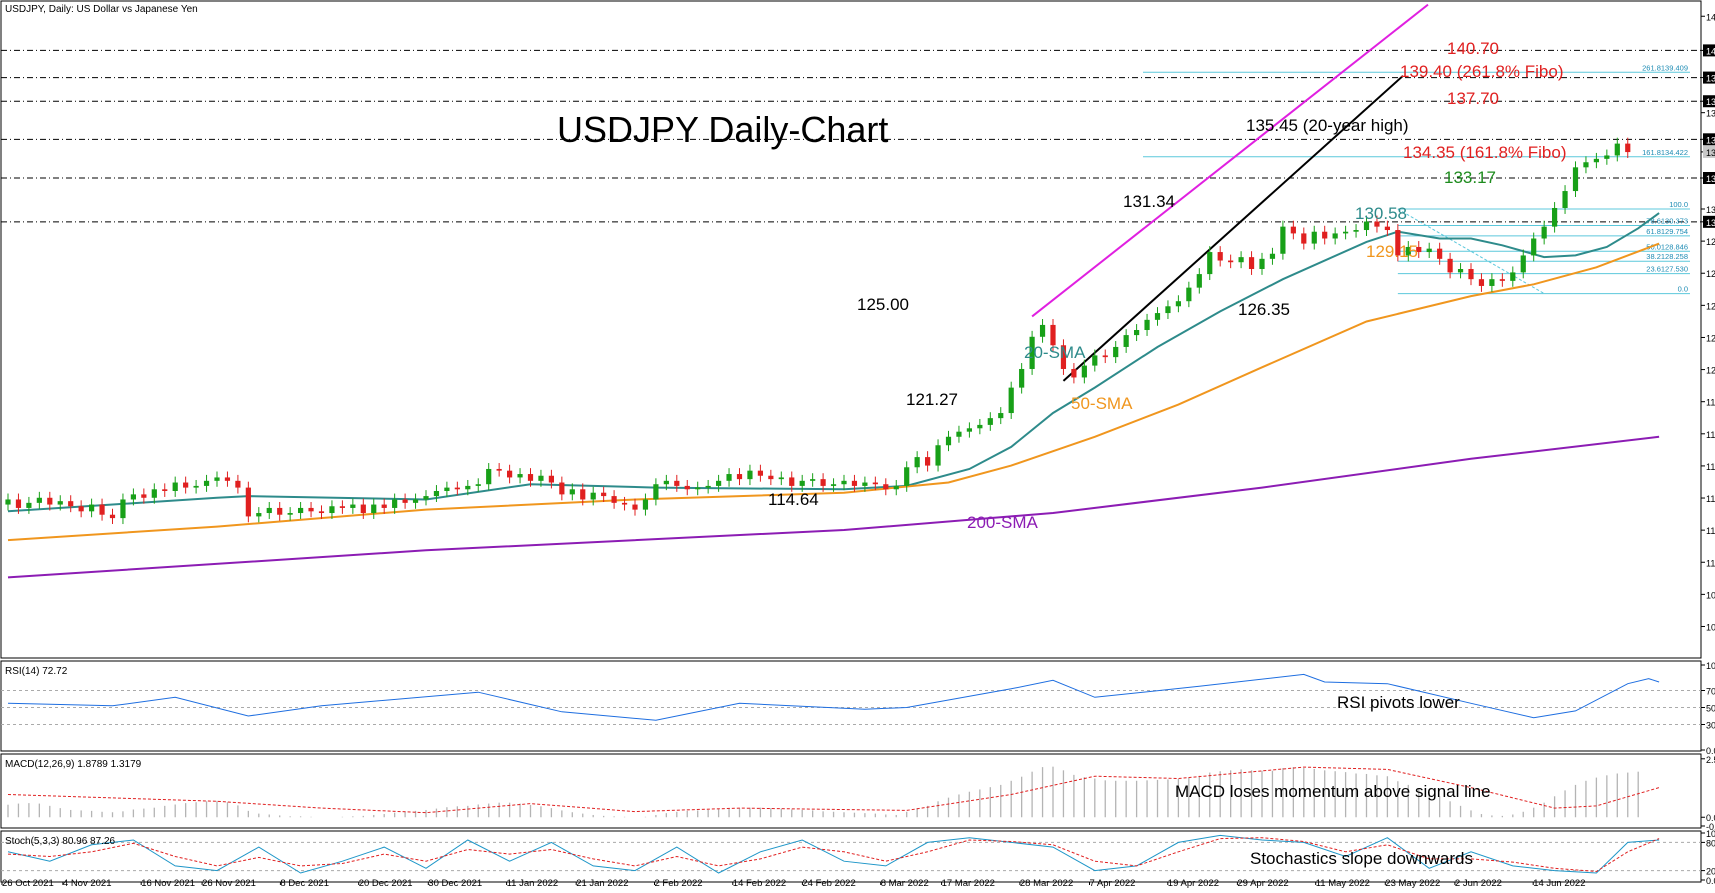 This screenshot has height=893, width=1715. I want to click on oscillator-tick-label: 80.00, so click(1710, 843).